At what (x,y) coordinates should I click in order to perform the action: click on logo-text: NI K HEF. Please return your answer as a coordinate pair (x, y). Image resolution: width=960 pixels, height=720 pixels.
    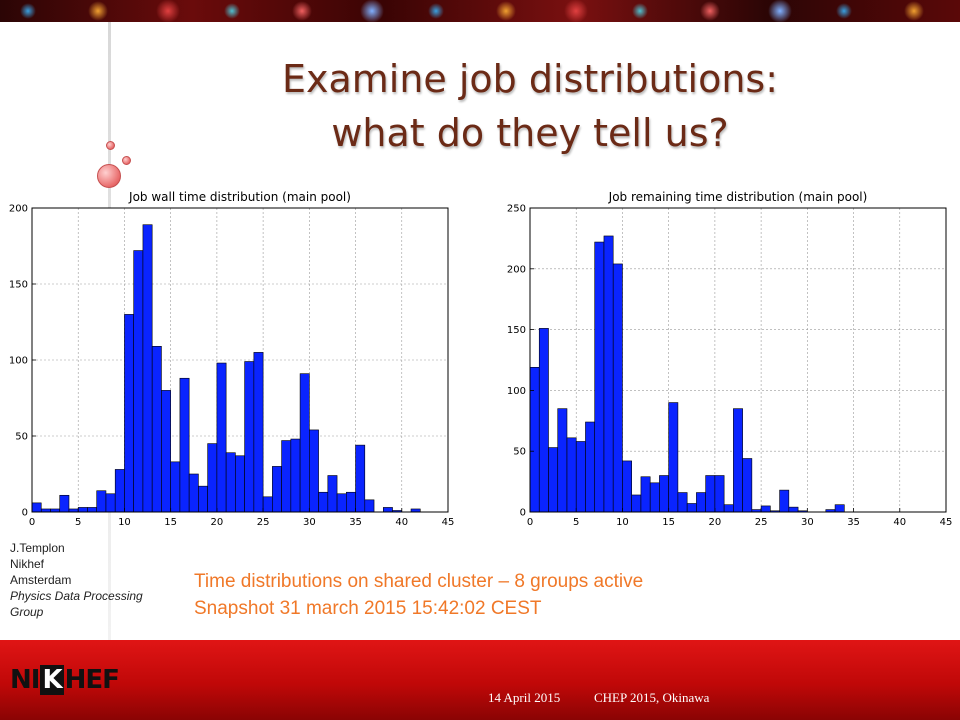
    Looking at the image, I should click on (65, 680).